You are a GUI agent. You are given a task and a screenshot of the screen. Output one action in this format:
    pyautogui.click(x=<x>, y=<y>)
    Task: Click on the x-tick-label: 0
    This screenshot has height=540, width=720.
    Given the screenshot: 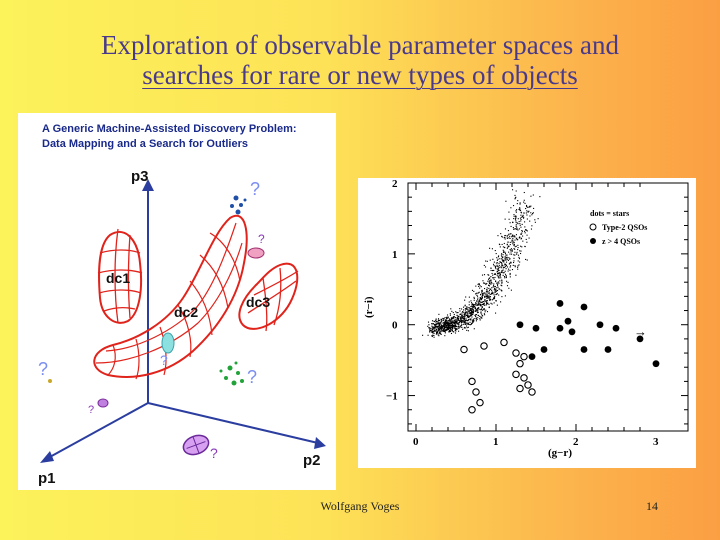 What is the action you would take?
    pyautogui.click(x=416, y=442)
    